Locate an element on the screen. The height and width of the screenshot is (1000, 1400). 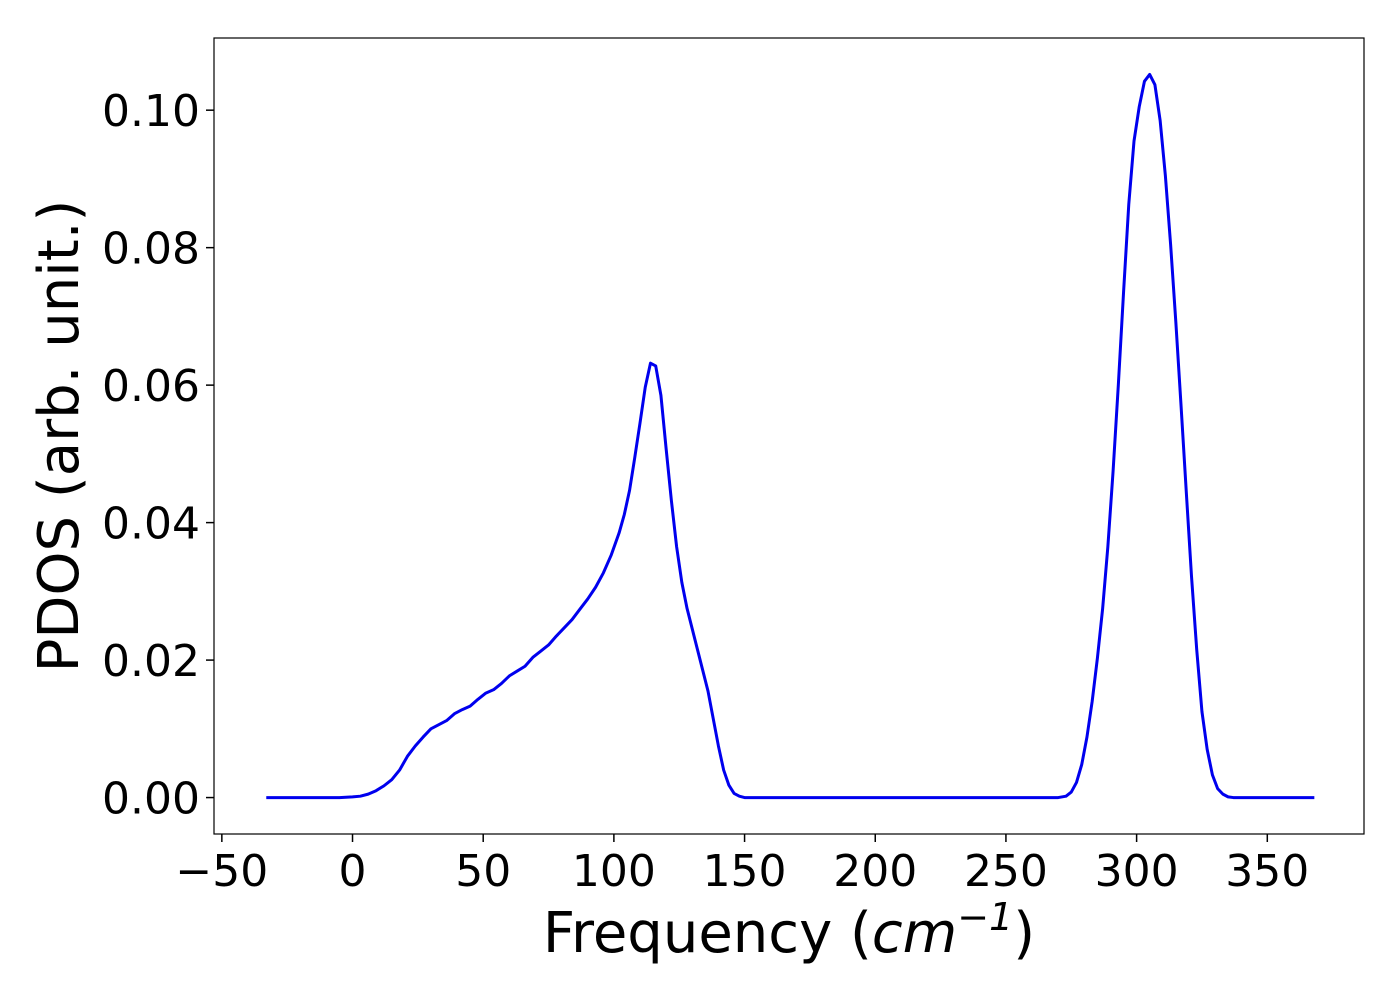
y-tick-label: 0.10 is located at coordinates (151, 111).